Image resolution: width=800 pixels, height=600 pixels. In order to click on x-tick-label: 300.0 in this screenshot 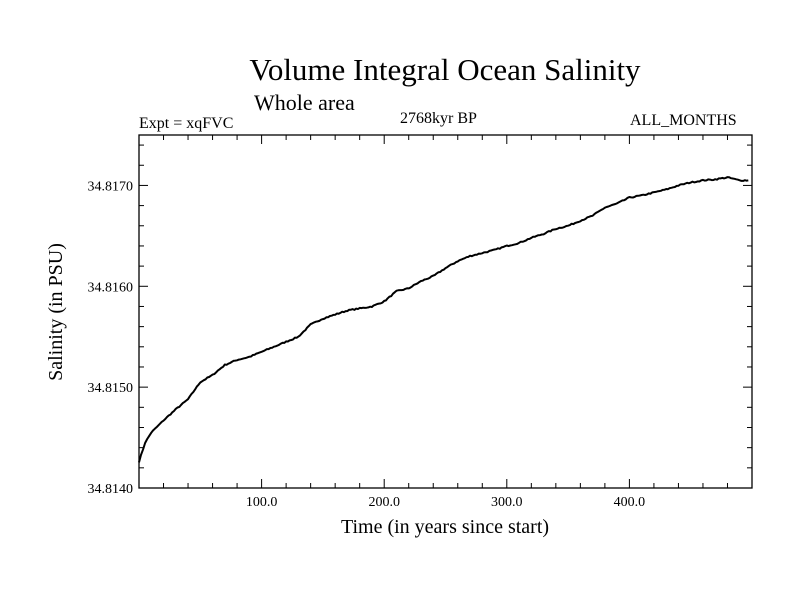, I will do `click(507, 502)`.